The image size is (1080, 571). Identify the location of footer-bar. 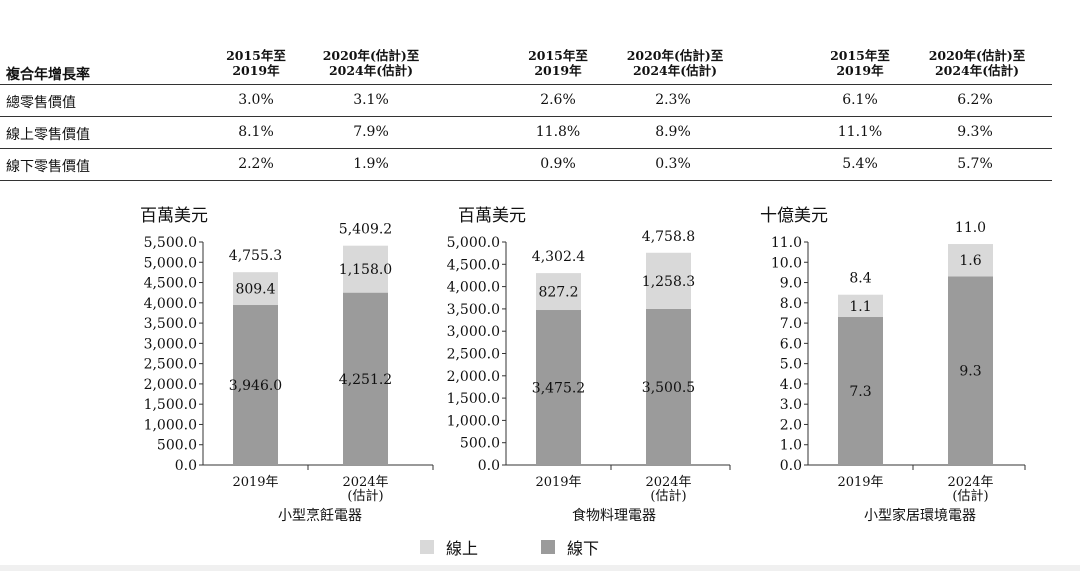
(540, 568).